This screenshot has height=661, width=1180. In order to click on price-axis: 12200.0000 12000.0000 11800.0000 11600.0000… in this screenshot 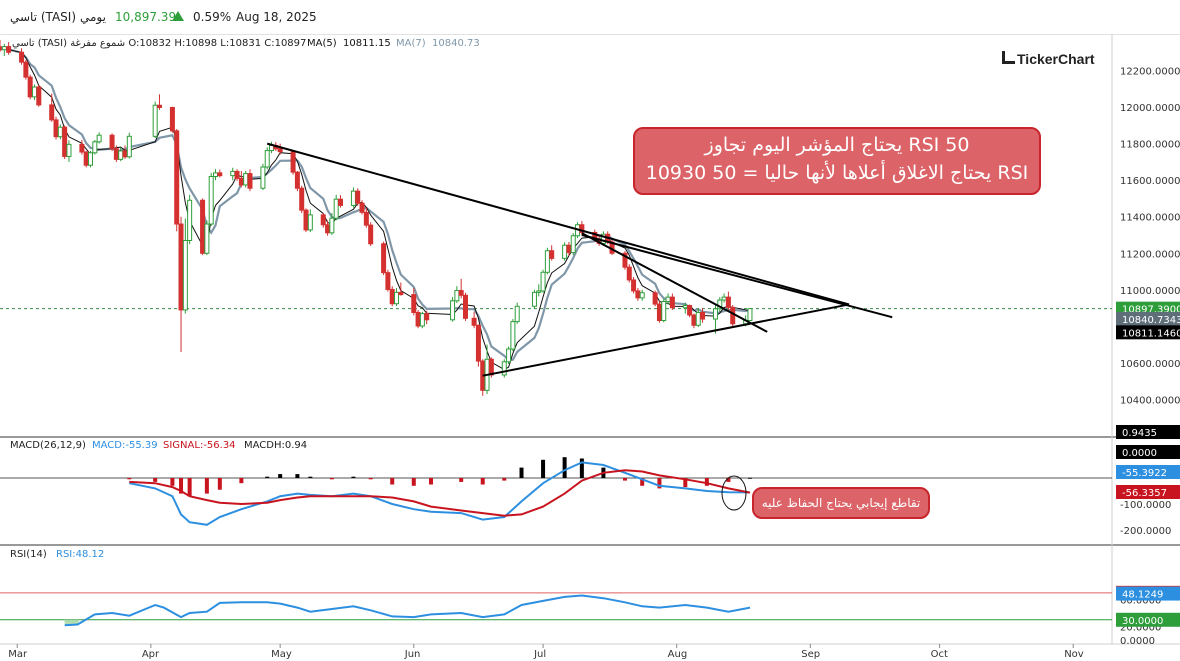, I will do `click(1150, 237)`.